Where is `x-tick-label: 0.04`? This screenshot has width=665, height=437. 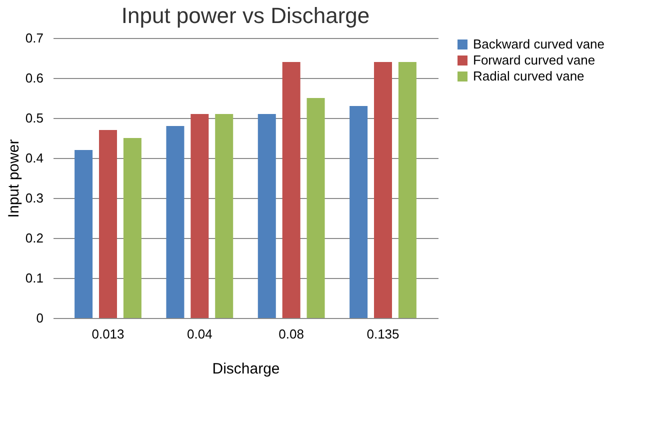 x-tick-label: 0.04 is located at coordinates (199, 334).